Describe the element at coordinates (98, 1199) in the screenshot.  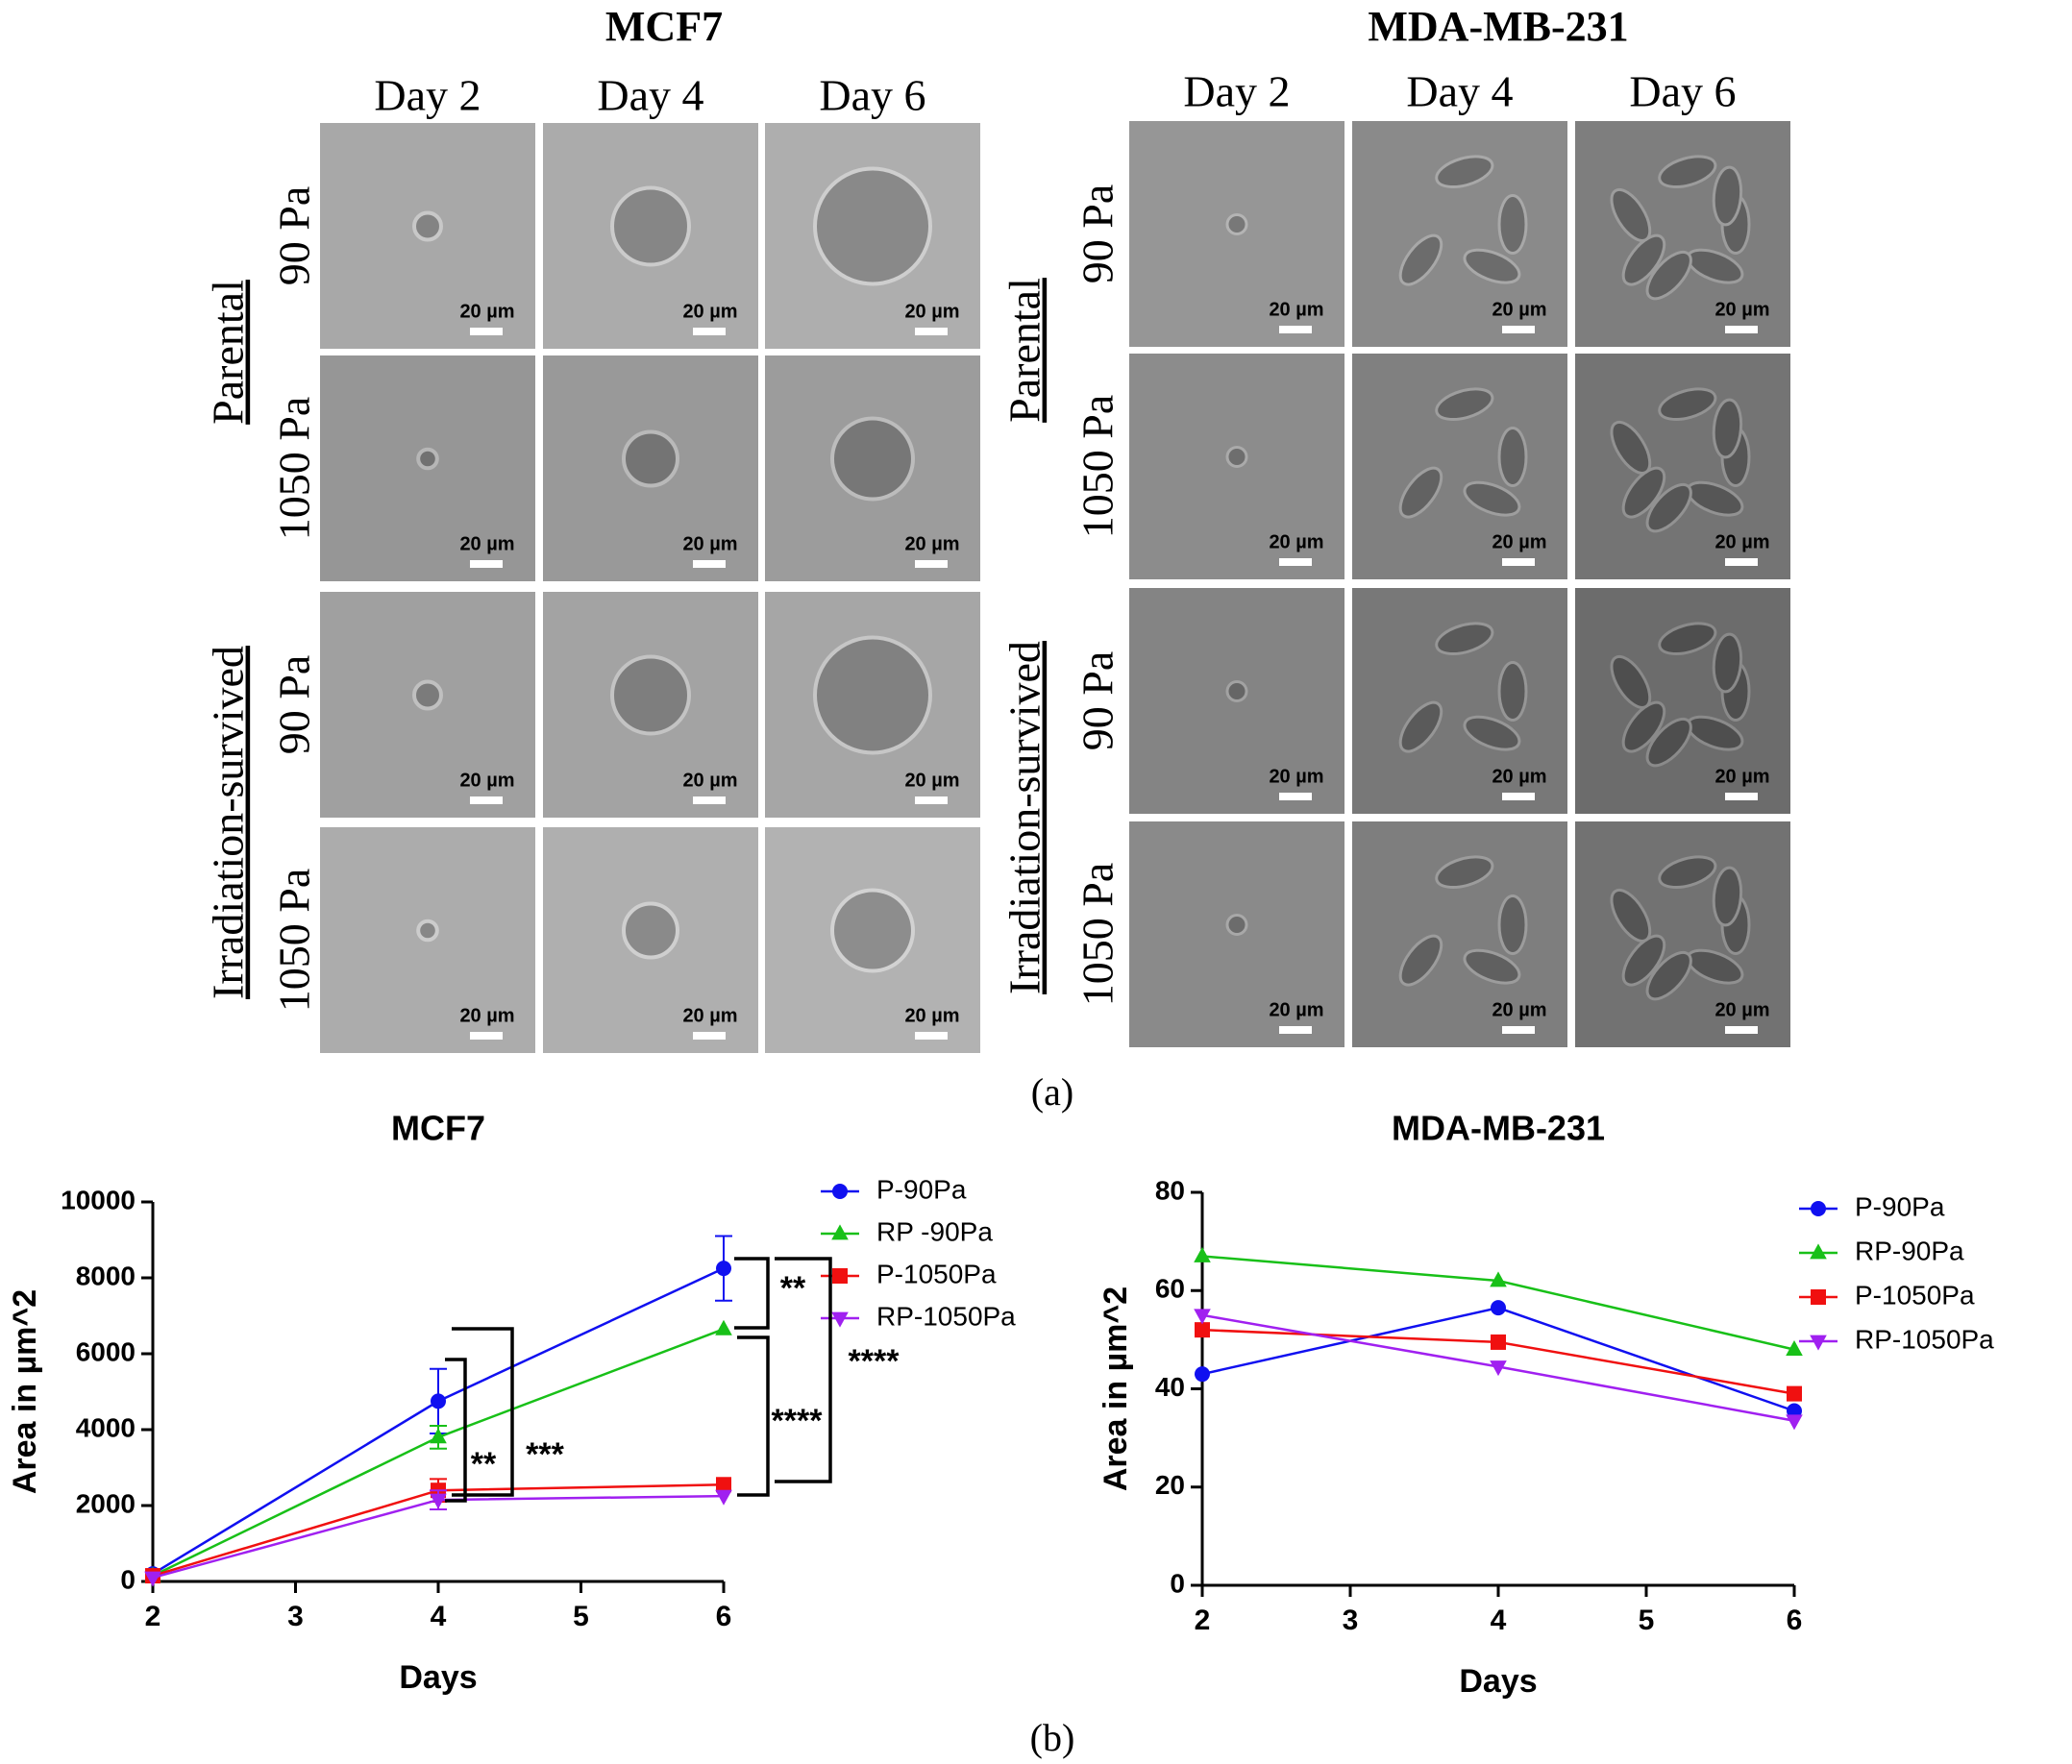
I see `y-tick-label: 10000` at that location.